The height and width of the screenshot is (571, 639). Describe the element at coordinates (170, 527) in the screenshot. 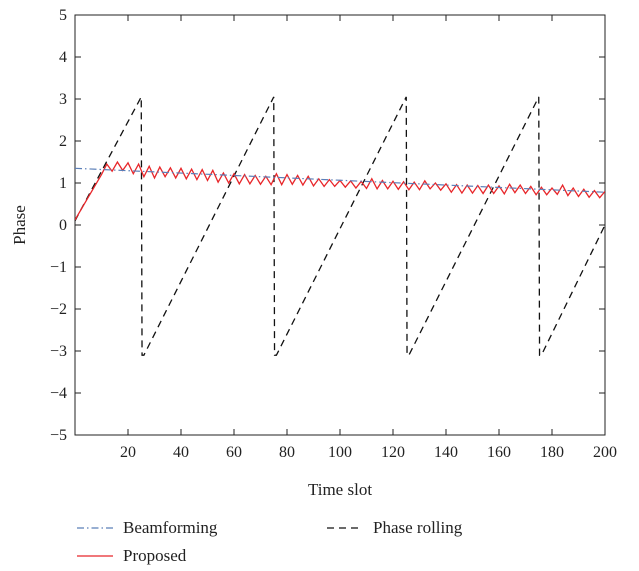

I see `legend-label: Beamforming` at that location.